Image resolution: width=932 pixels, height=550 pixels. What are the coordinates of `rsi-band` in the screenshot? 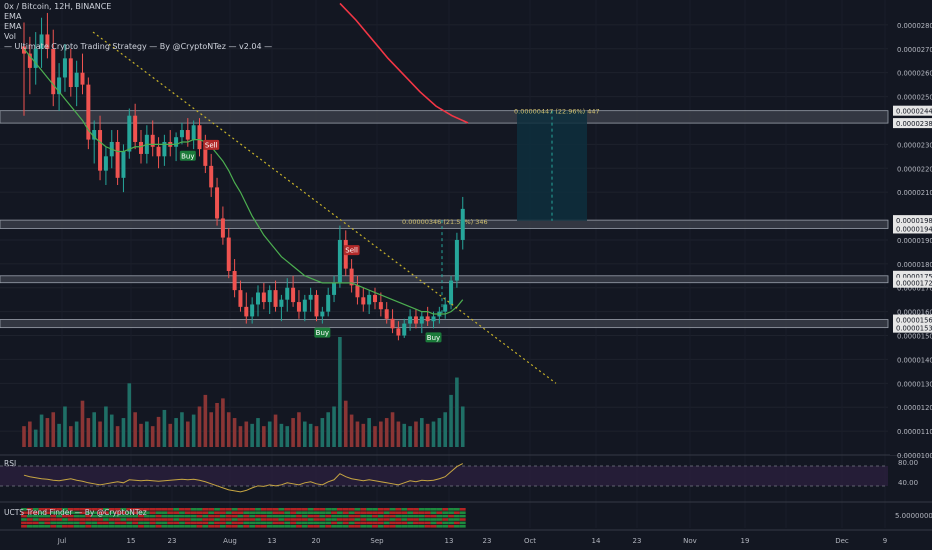 It's located at (444, 476).